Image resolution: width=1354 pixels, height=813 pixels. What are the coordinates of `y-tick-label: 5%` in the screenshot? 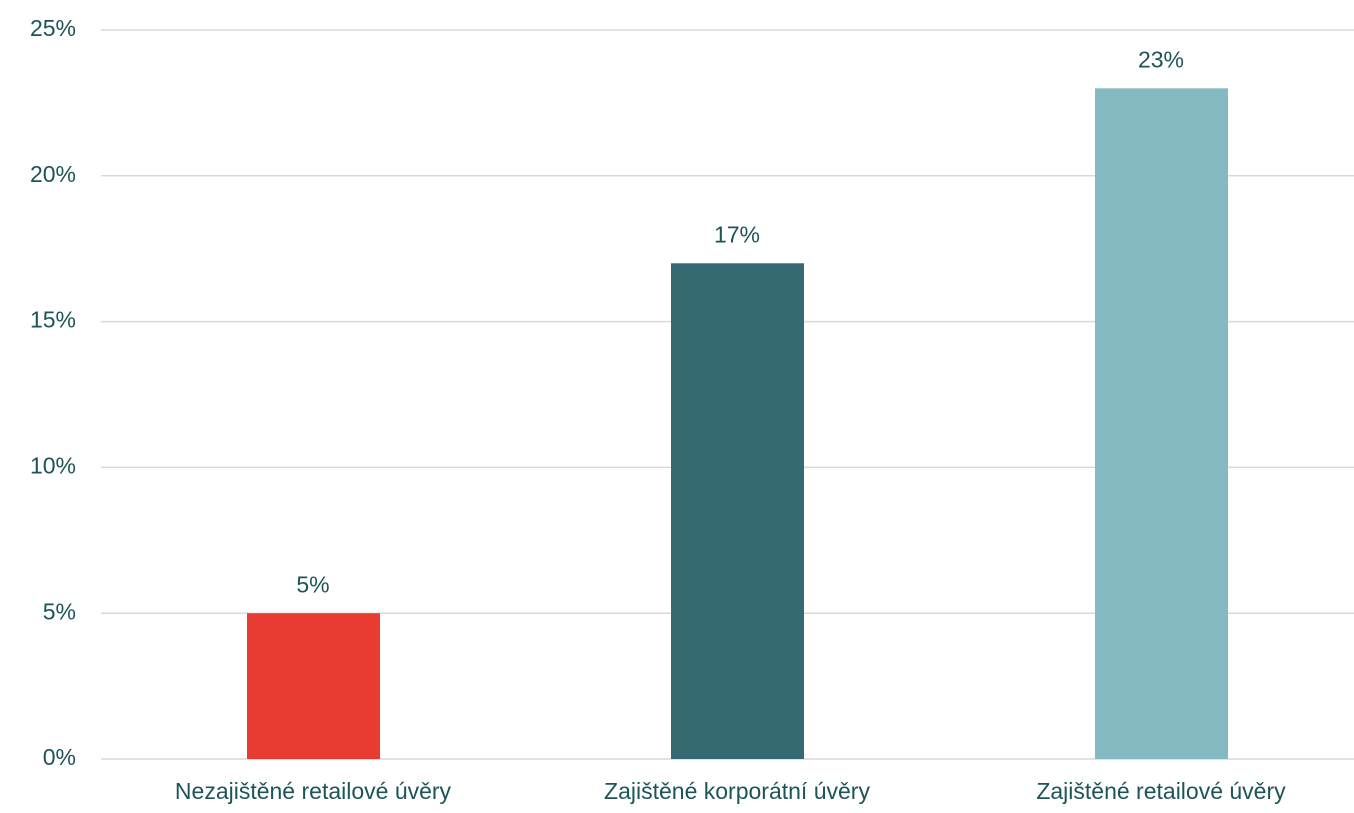 It's located at (59, 611).